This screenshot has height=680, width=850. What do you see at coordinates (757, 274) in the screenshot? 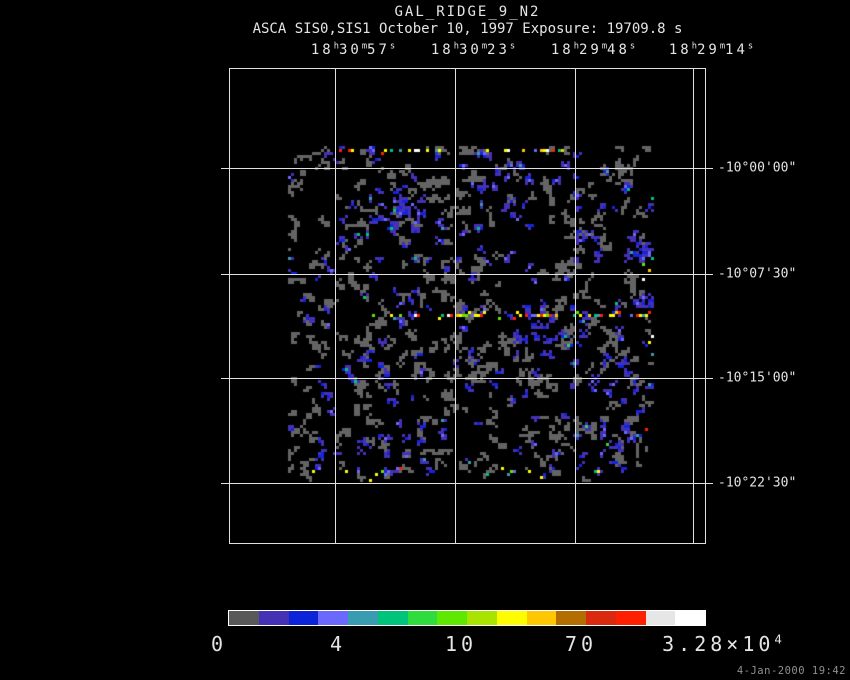
I see `dec-tick-label: -10°07'30"` at bounding box center [757, 274].